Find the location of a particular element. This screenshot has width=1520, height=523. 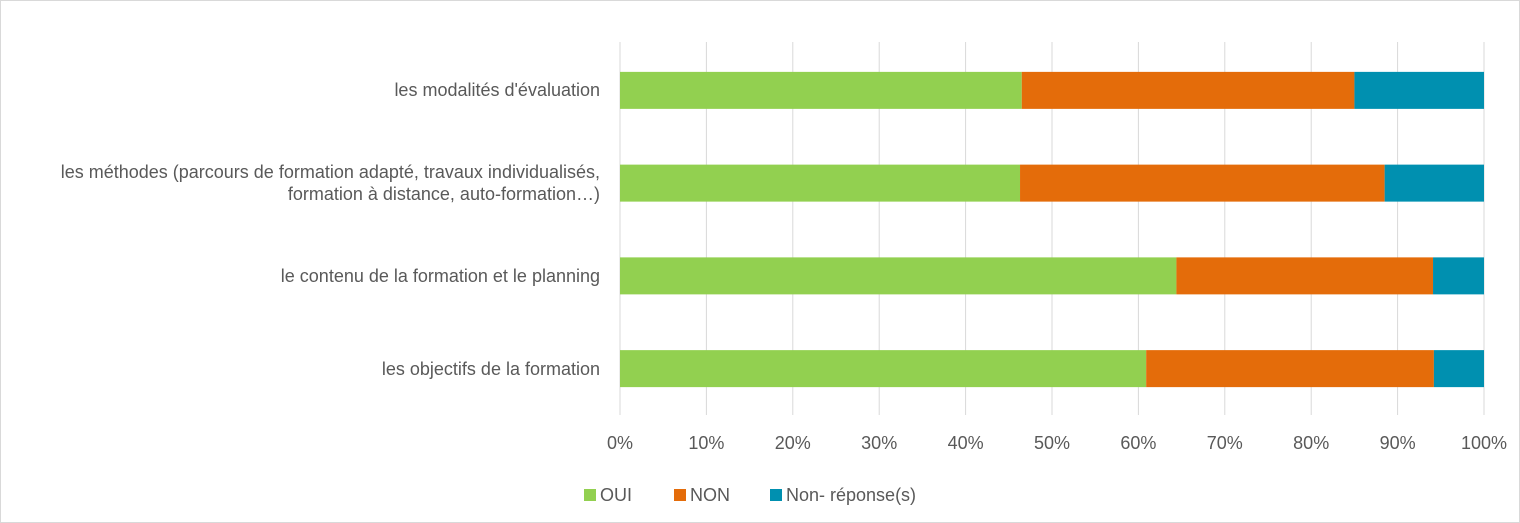

category-label: les modalités d'évaluation is located at coordinates (497, 90).